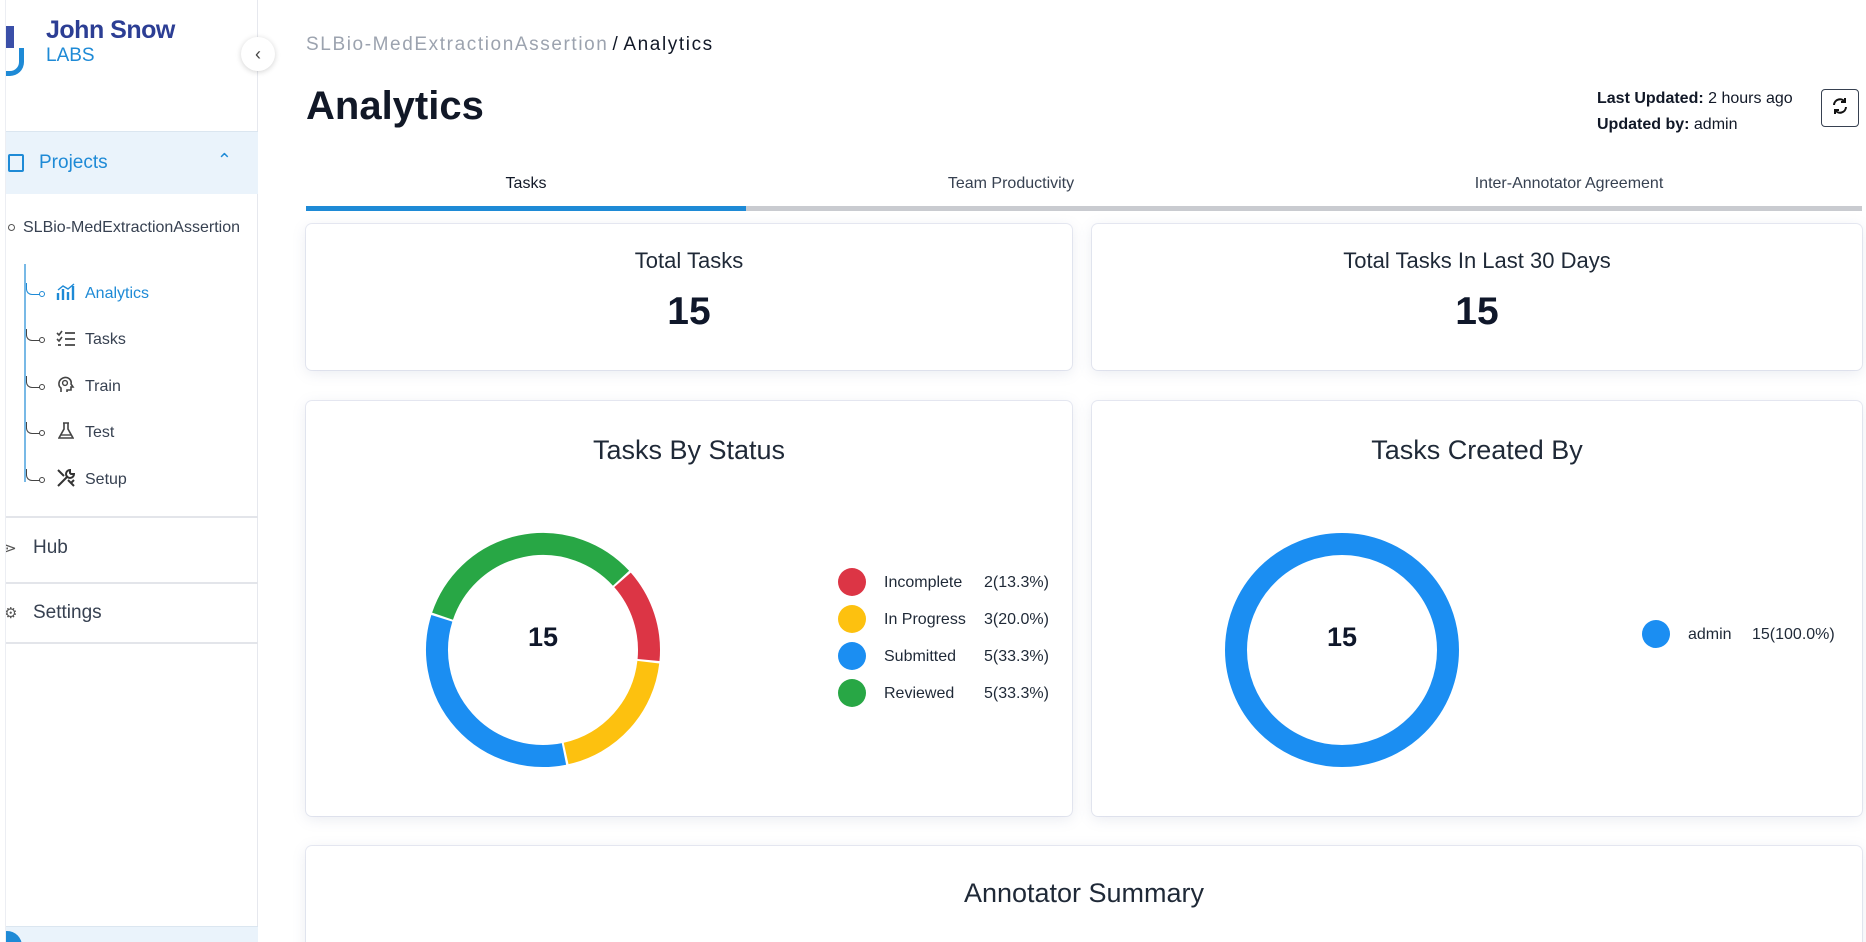 The height and width of the screenshot is (942, 1866). Describe the element at coordinates (66, 433) in the screenshot. I see `test-icon` at that location.